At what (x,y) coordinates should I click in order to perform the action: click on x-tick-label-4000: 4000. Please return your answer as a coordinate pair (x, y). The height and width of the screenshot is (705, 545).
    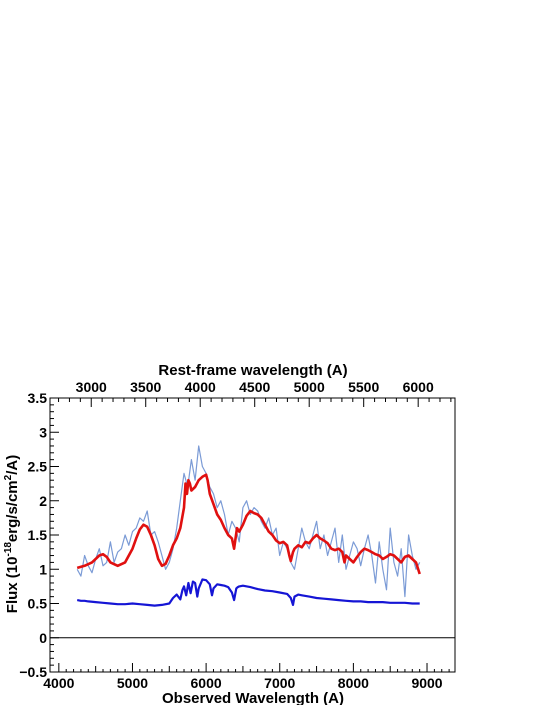
    Looking at the image, I should click on (58, 683).